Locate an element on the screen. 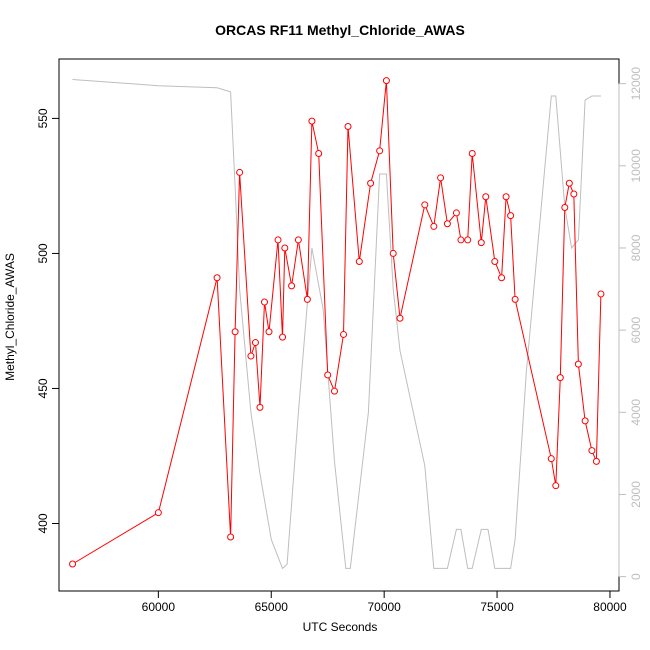  y2-tick-label: 4000 is located at coordinates (636, 412).